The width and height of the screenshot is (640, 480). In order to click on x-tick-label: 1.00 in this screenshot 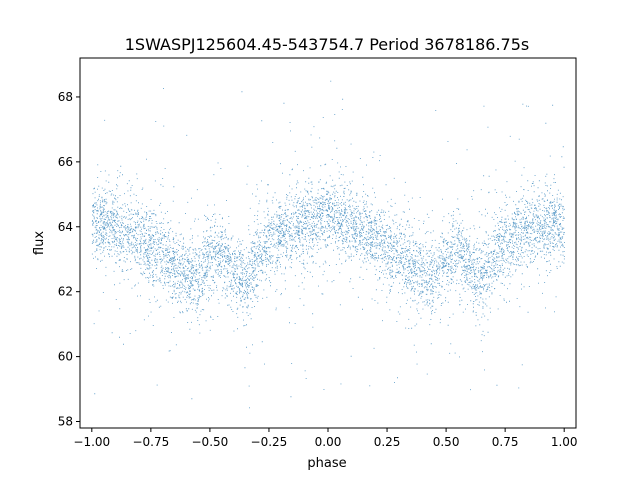, I will do `click(564, 442)`.